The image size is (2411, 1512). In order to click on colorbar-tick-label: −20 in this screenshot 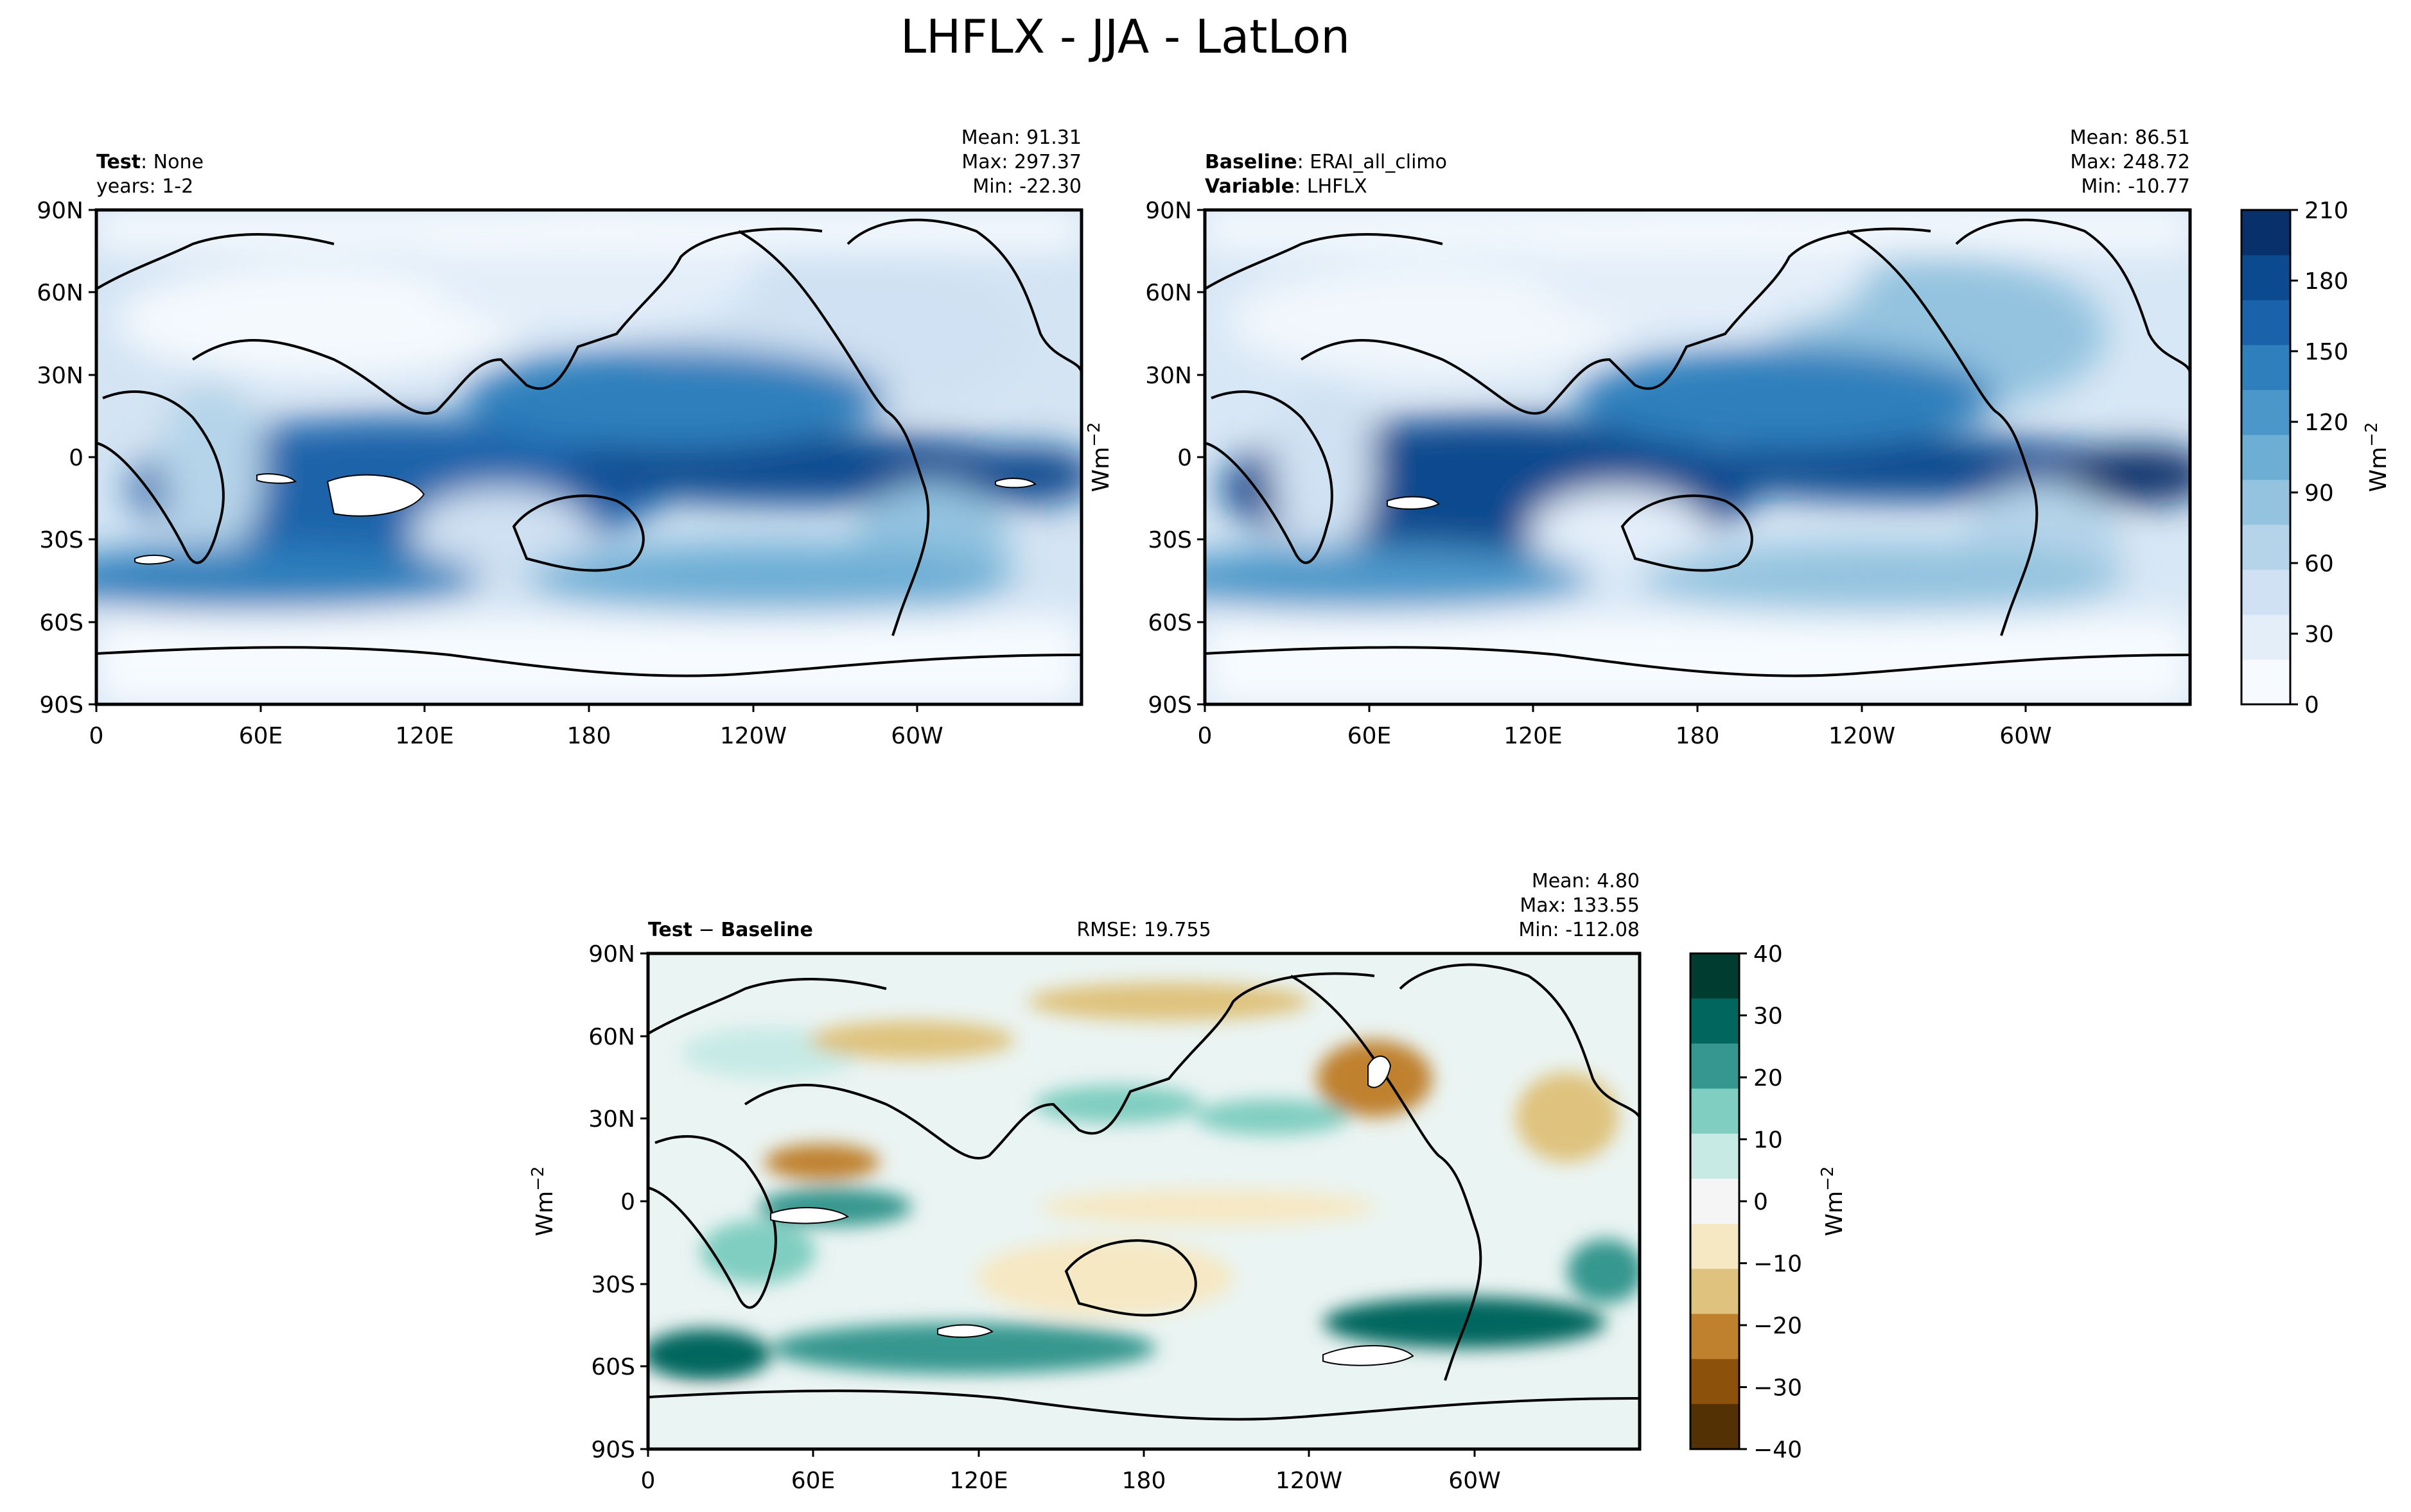, I will do `click(1778, 1326)`.